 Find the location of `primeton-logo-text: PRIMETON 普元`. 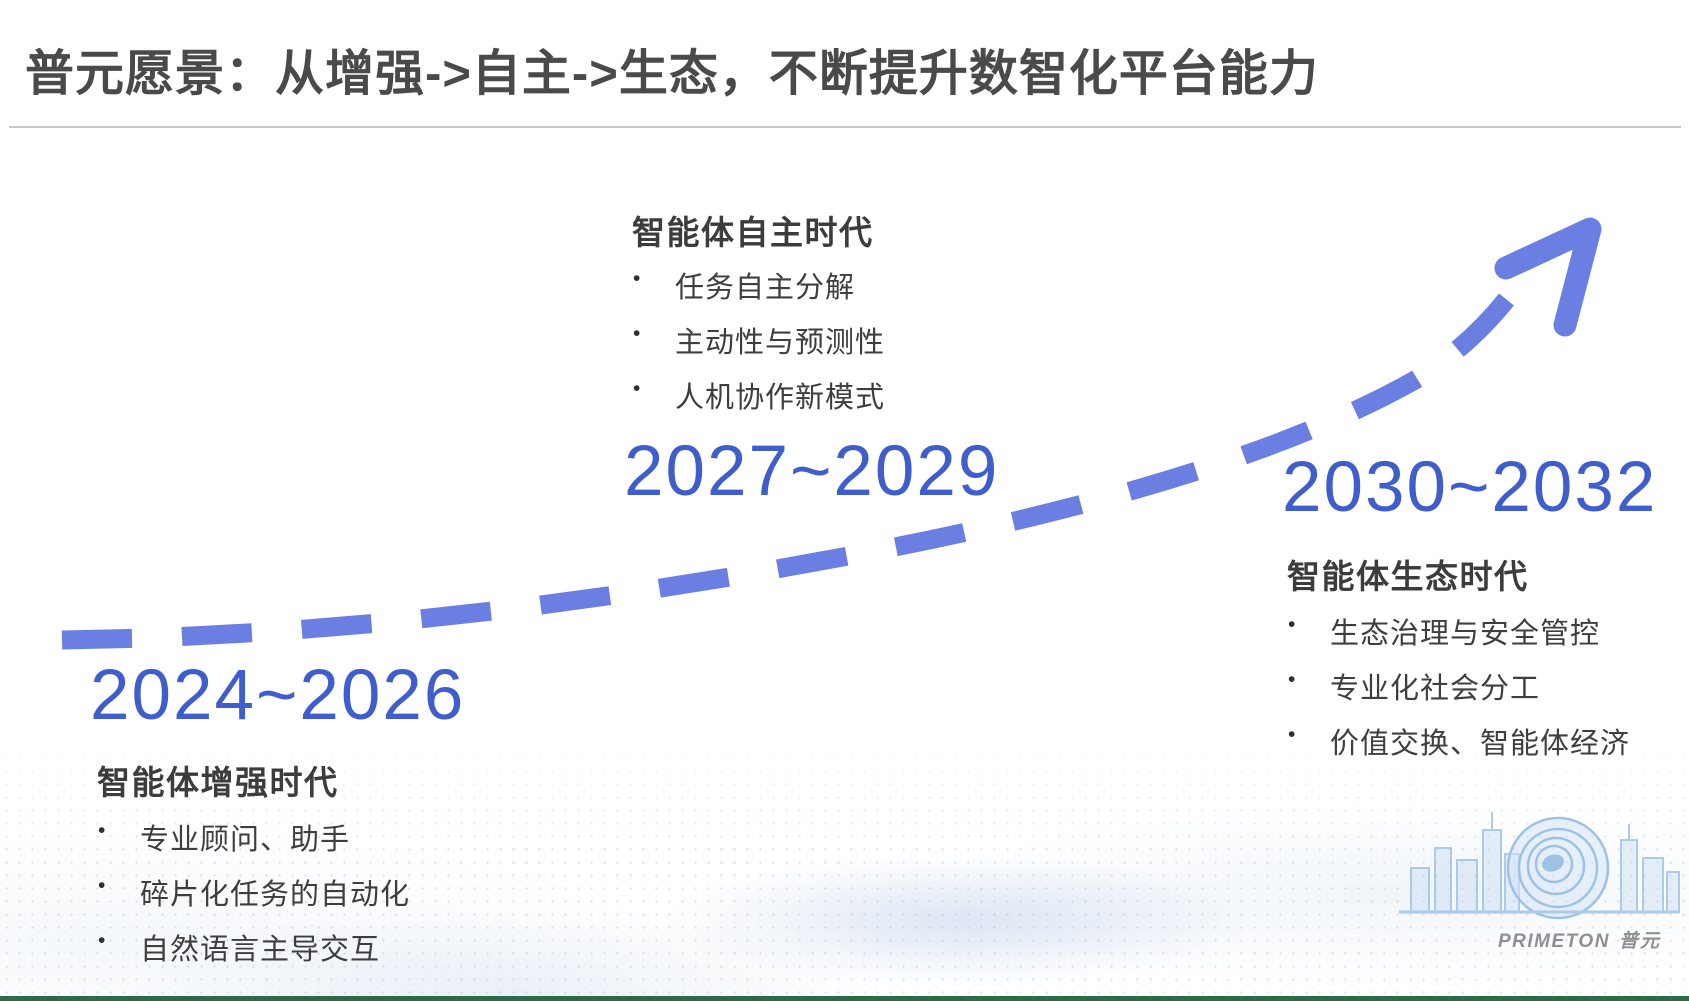

primeton-logo-text: PRIMETON 普元 is located at coordinates (1579, 939).